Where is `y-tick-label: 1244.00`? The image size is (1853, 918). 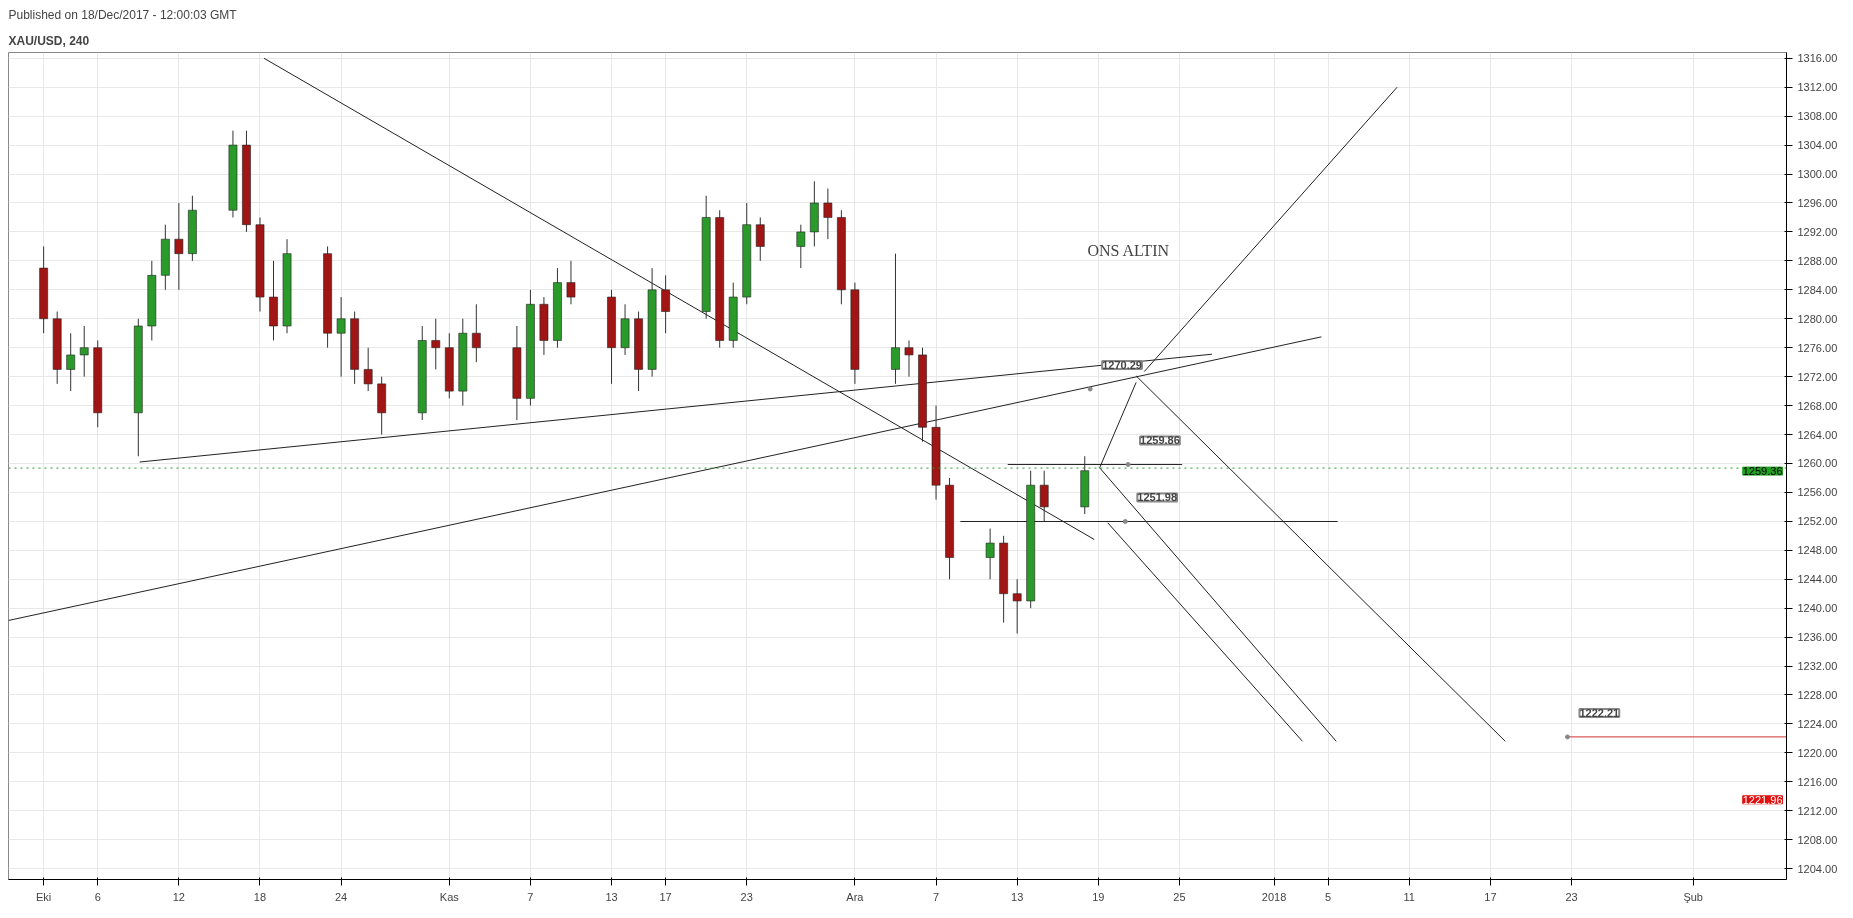
y-tick-label: 1244.00 is located at coordinates (1817, 579).